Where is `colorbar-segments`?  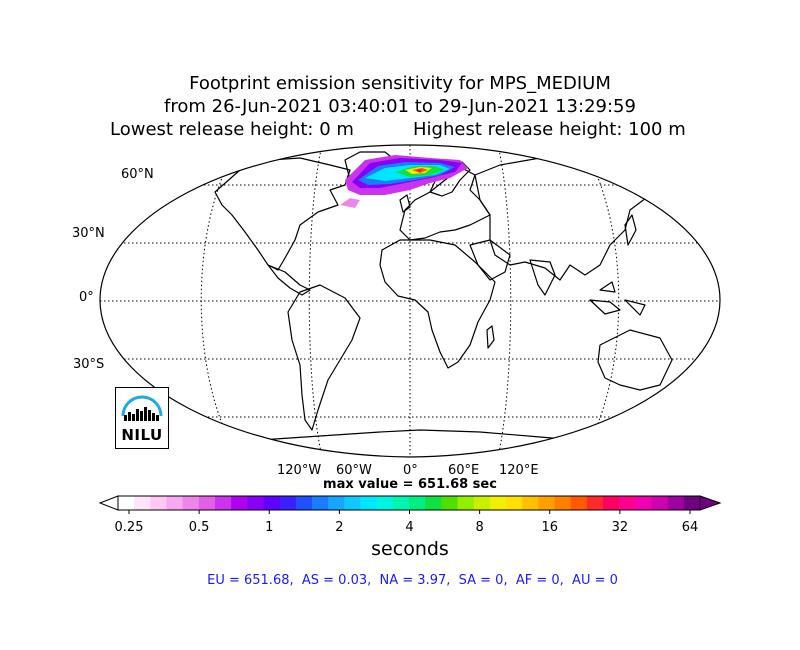
colorbar-segments is located at coordinates (409, 503).